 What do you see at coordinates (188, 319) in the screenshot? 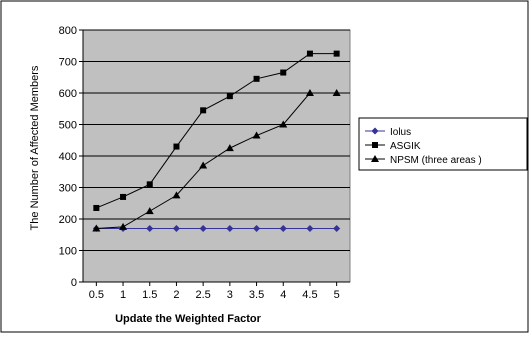
I see `x-axis-label: Update the Weighted Factor` at bounding box center [188, 319].